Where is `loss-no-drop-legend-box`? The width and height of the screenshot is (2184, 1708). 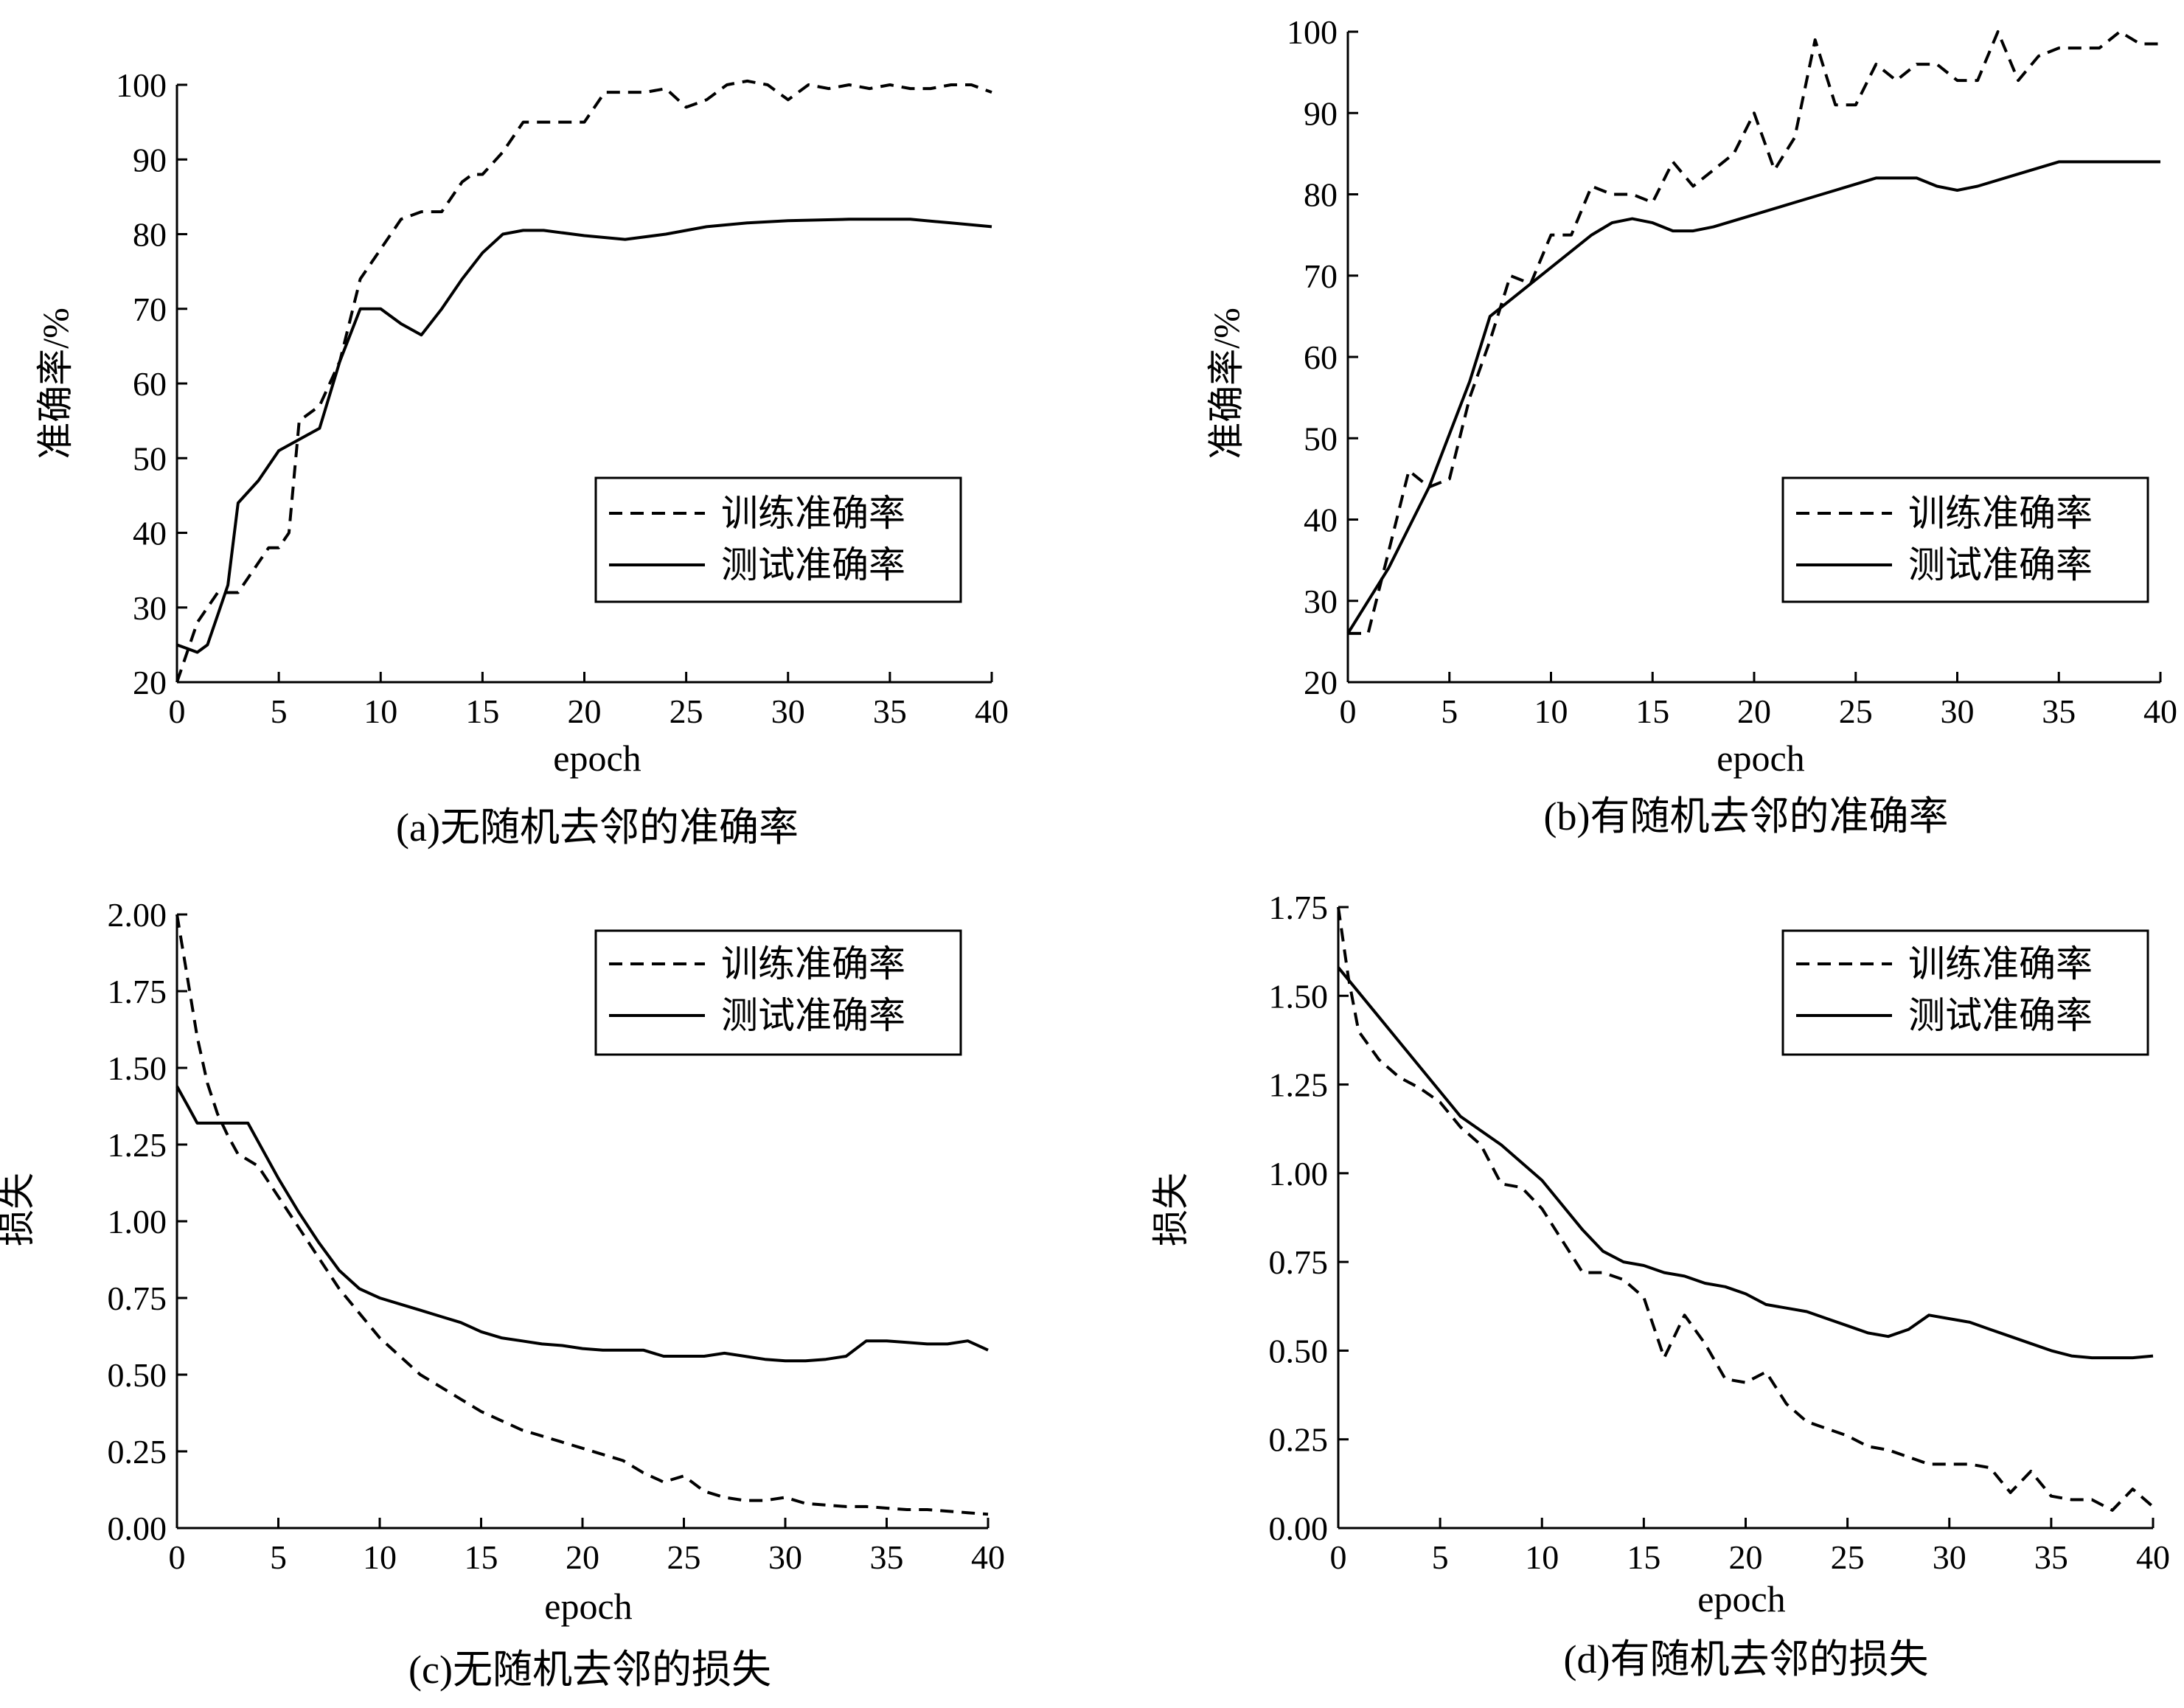 loss-no-drop-legend-box is located at coordinates (778, 992).